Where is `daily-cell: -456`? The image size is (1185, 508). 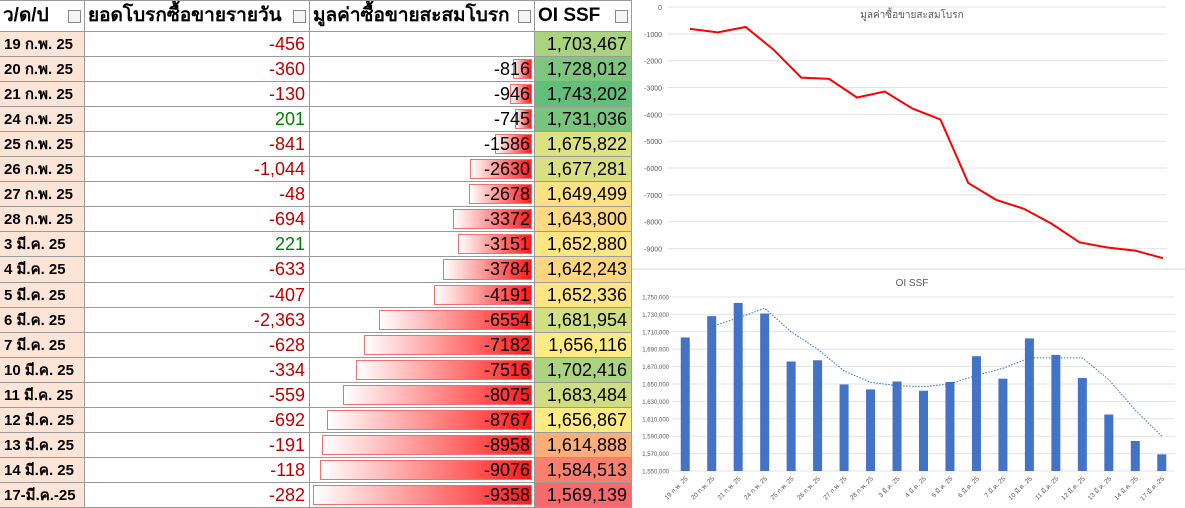 daily-cell: -456 is located at coordinates (197, 45).